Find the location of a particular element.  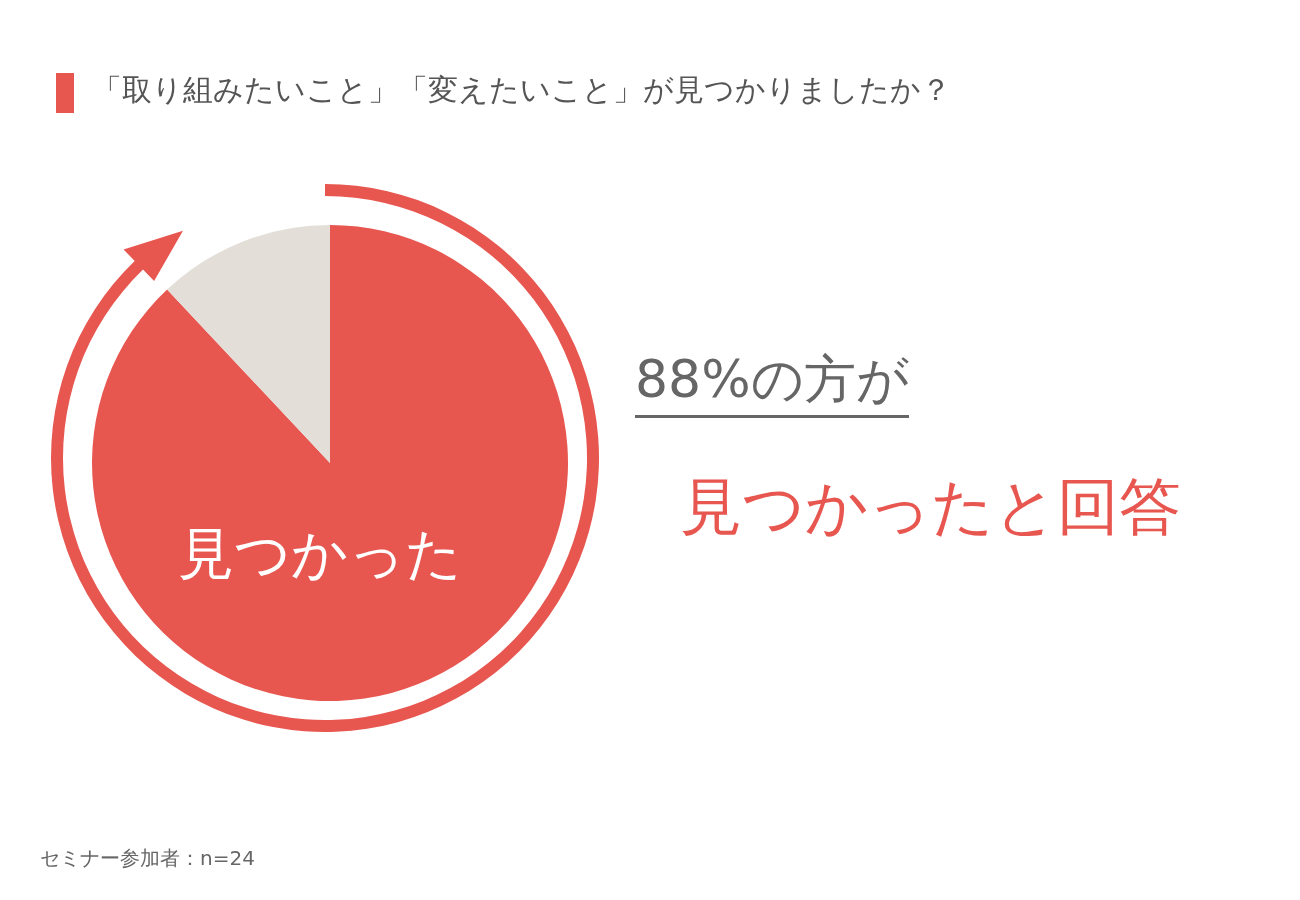

text: セミナー参加者：n=24 is located at coordinates (147, 858).